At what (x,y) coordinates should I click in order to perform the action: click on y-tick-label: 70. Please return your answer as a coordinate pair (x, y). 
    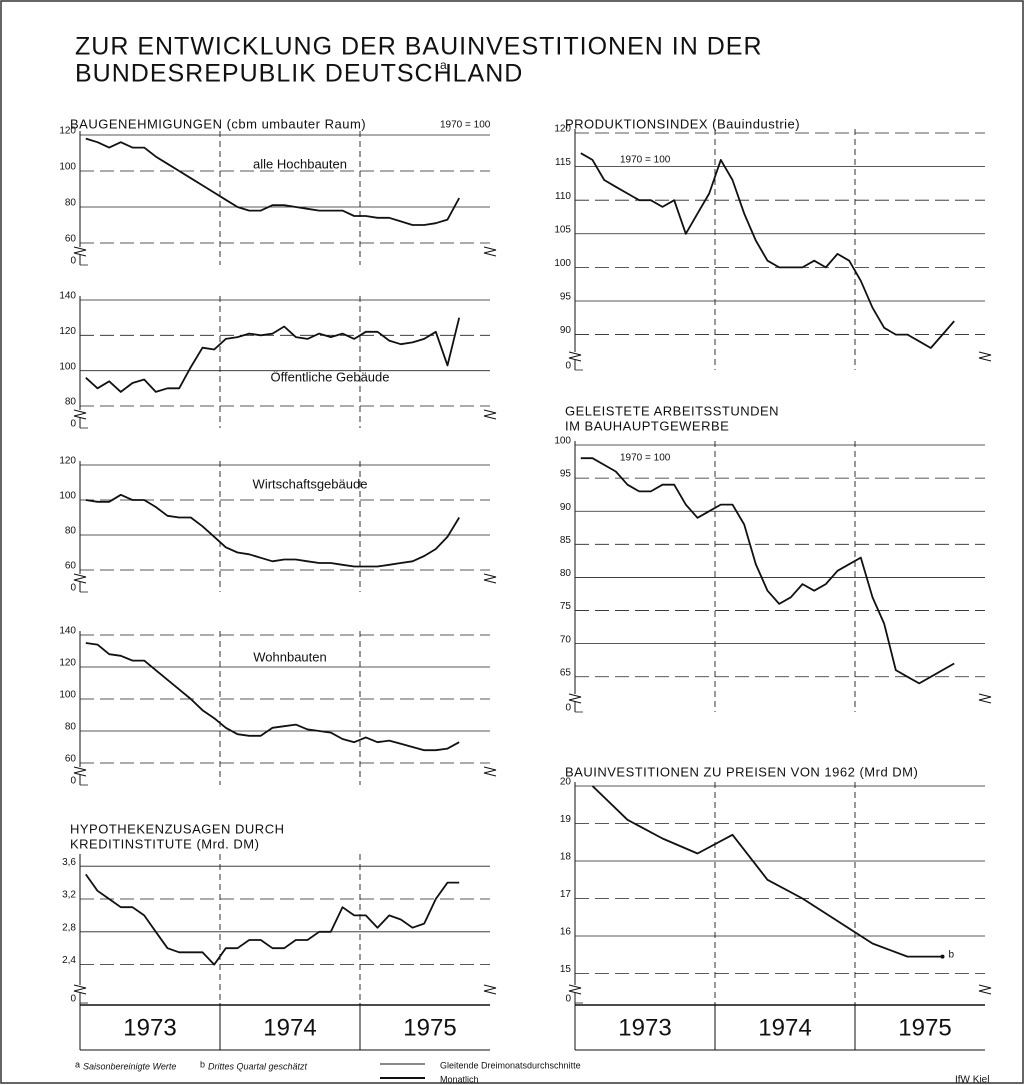
    Looking at the image, I should click on (566, 639).